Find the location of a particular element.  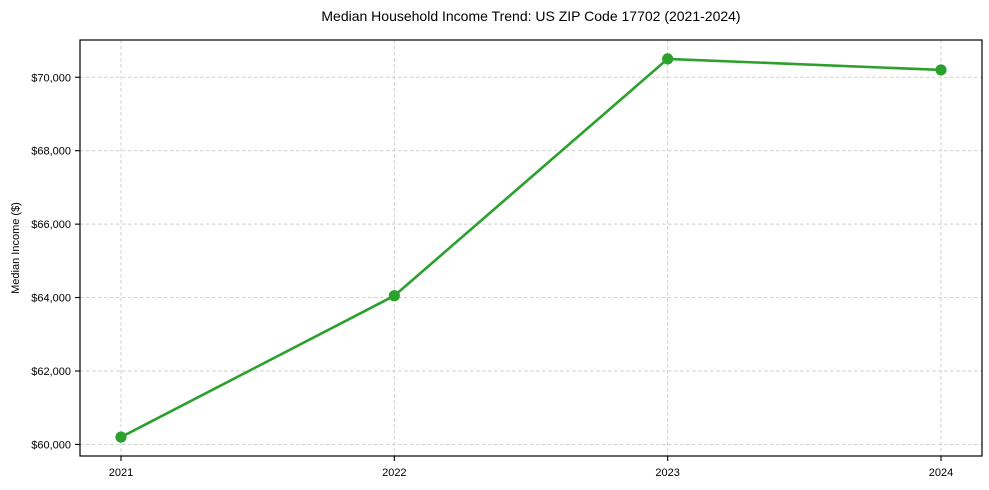

y-tick-label: $66,000 is located at coordinates (51, 225).